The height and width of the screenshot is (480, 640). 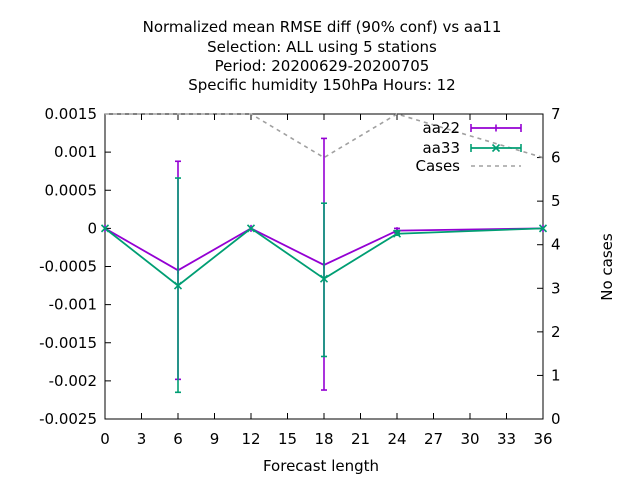 I want to click on x-tick-label: 24, so click(x=396, y=439).